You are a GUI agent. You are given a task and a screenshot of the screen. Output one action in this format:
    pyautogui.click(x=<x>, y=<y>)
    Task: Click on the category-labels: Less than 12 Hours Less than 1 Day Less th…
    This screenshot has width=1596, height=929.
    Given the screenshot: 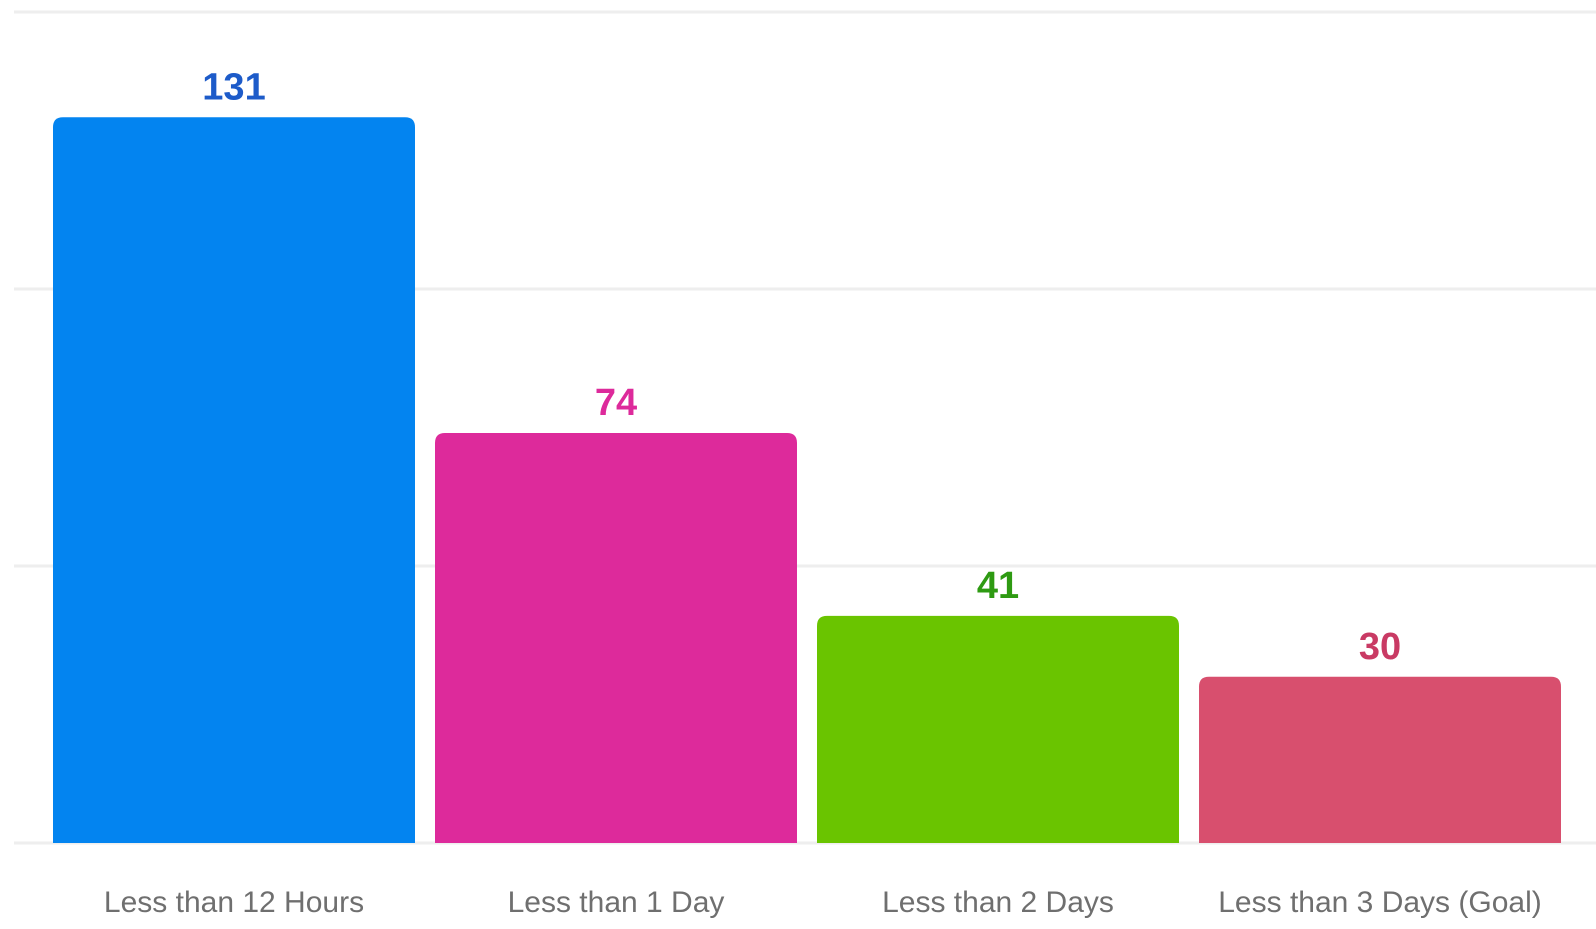 What is the action you would take?
    pyautogui.click(x=823, y=902)
    